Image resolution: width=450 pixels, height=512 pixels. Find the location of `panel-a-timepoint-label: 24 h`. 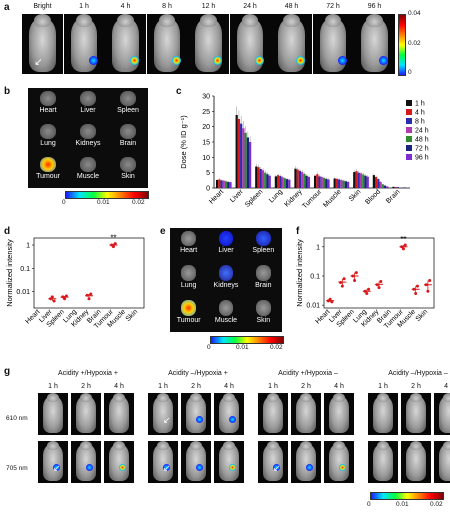

panel-a-timepoint-label: 24 h is located at coordinates (250, 6).